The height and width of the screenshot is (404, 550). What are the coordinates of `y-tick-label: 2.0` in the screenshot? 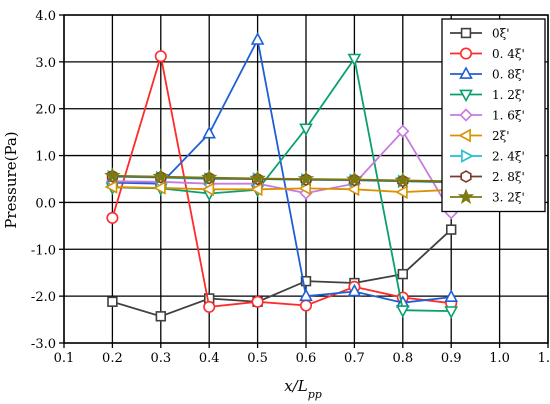 It's located at (45, 110).